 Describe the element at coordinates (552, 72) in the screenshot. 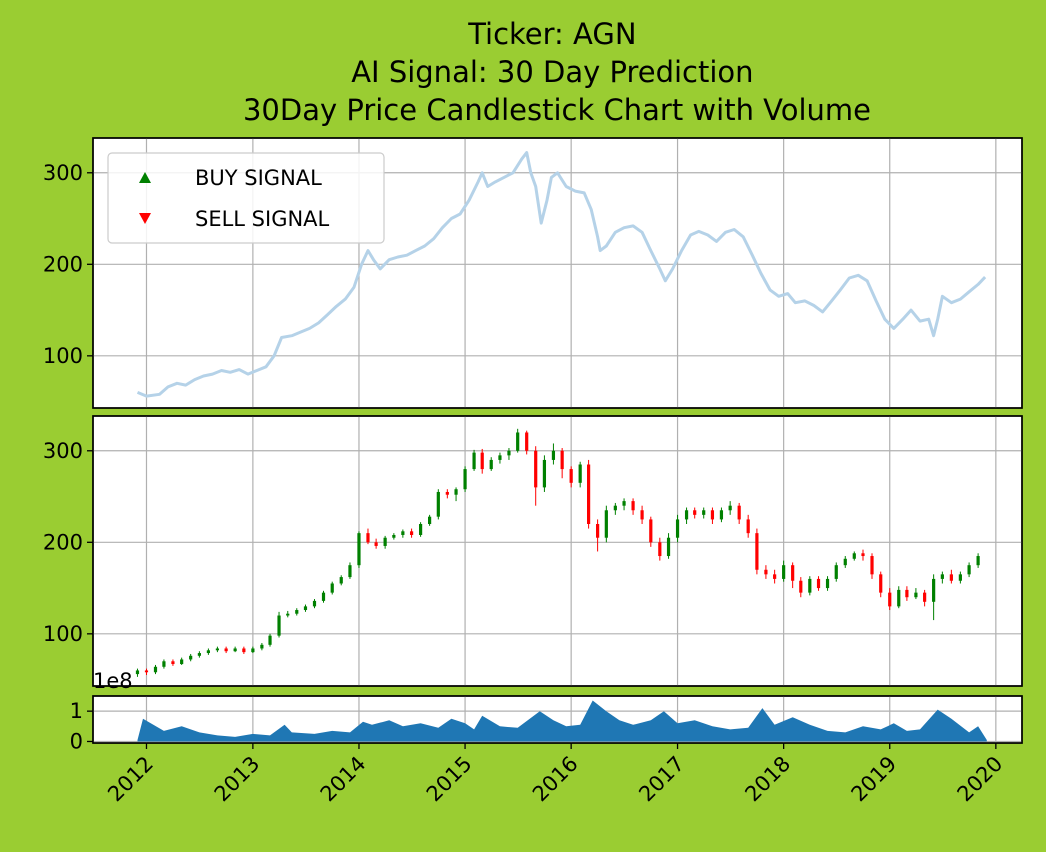

I see `chart-title-line-2: AI Signal: 30 Day Prediction` at that location.